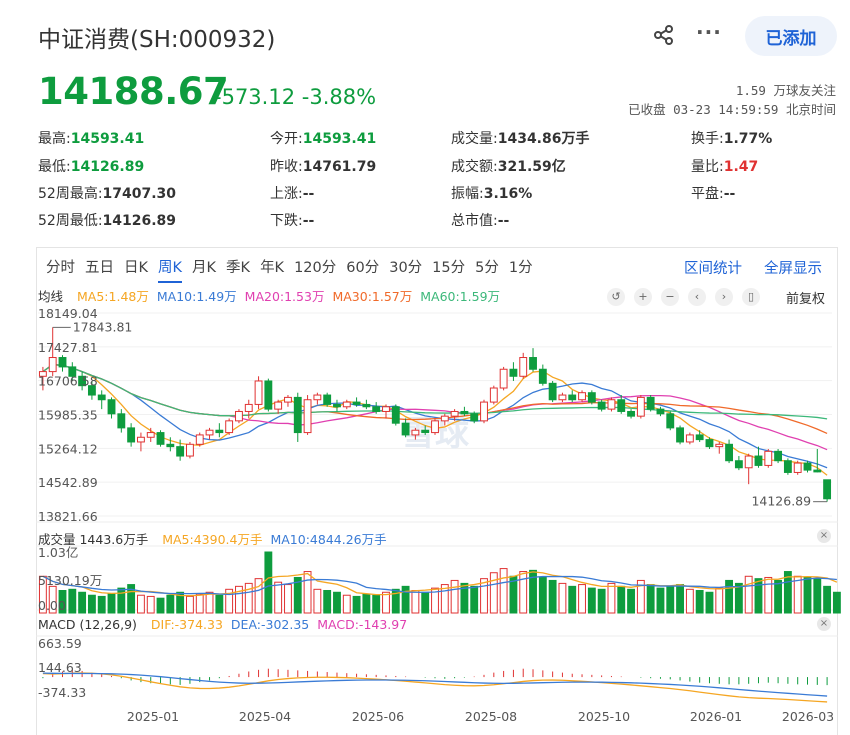 This screenshot has height=735, width=850. I want to click on zoom-out-icon: −, so click(670, 297).